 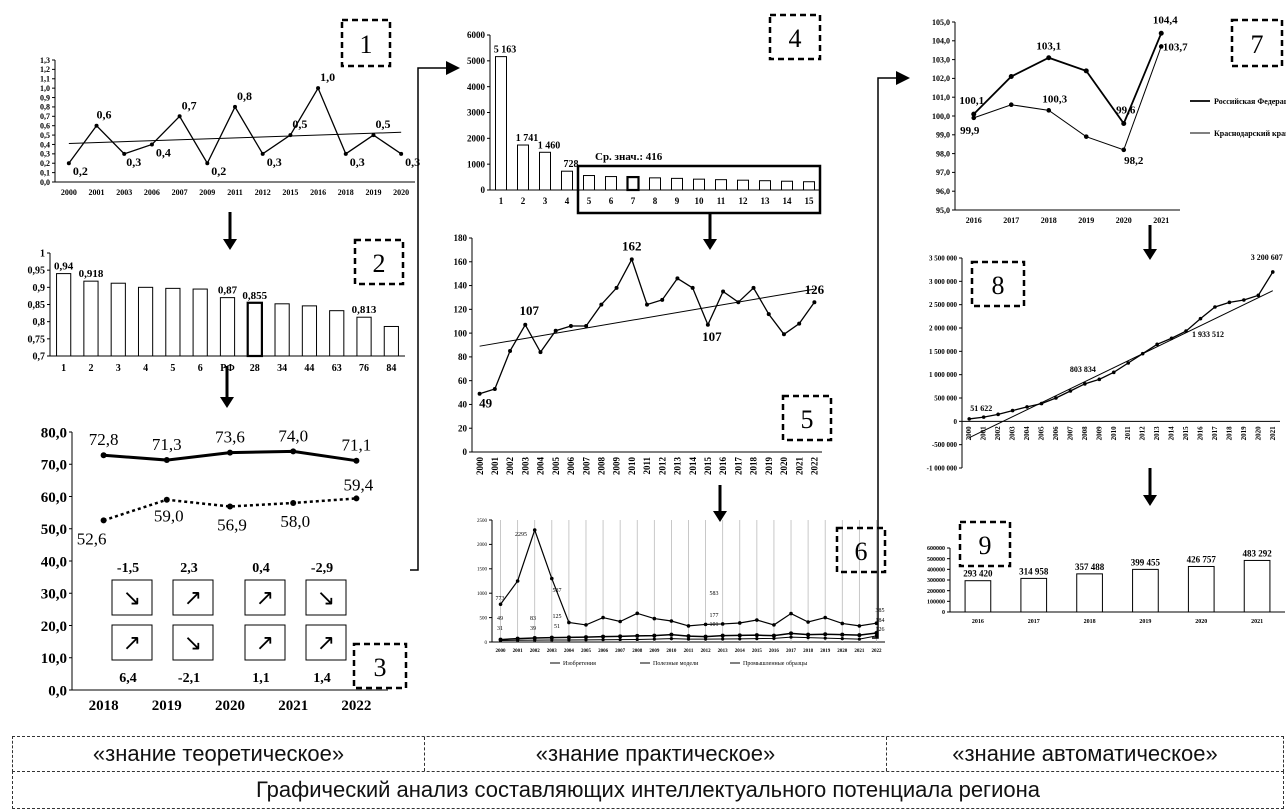 What do you see at coordinates (656, 754) in the screenshot?
I see `practical-knowledge-label: «знание практическое»` at bounding box center [656, 754].